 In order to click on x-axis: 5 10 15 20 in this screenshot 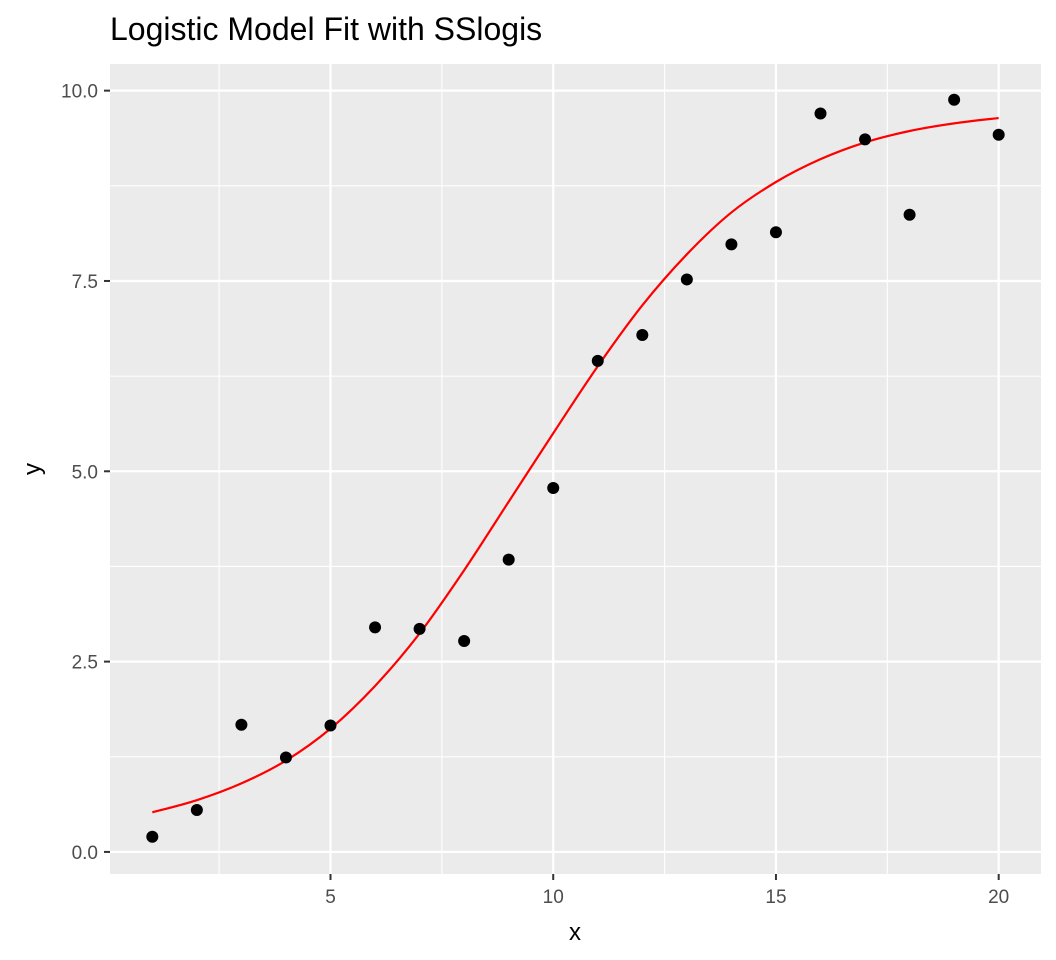, I will do `click(667, 891)`.